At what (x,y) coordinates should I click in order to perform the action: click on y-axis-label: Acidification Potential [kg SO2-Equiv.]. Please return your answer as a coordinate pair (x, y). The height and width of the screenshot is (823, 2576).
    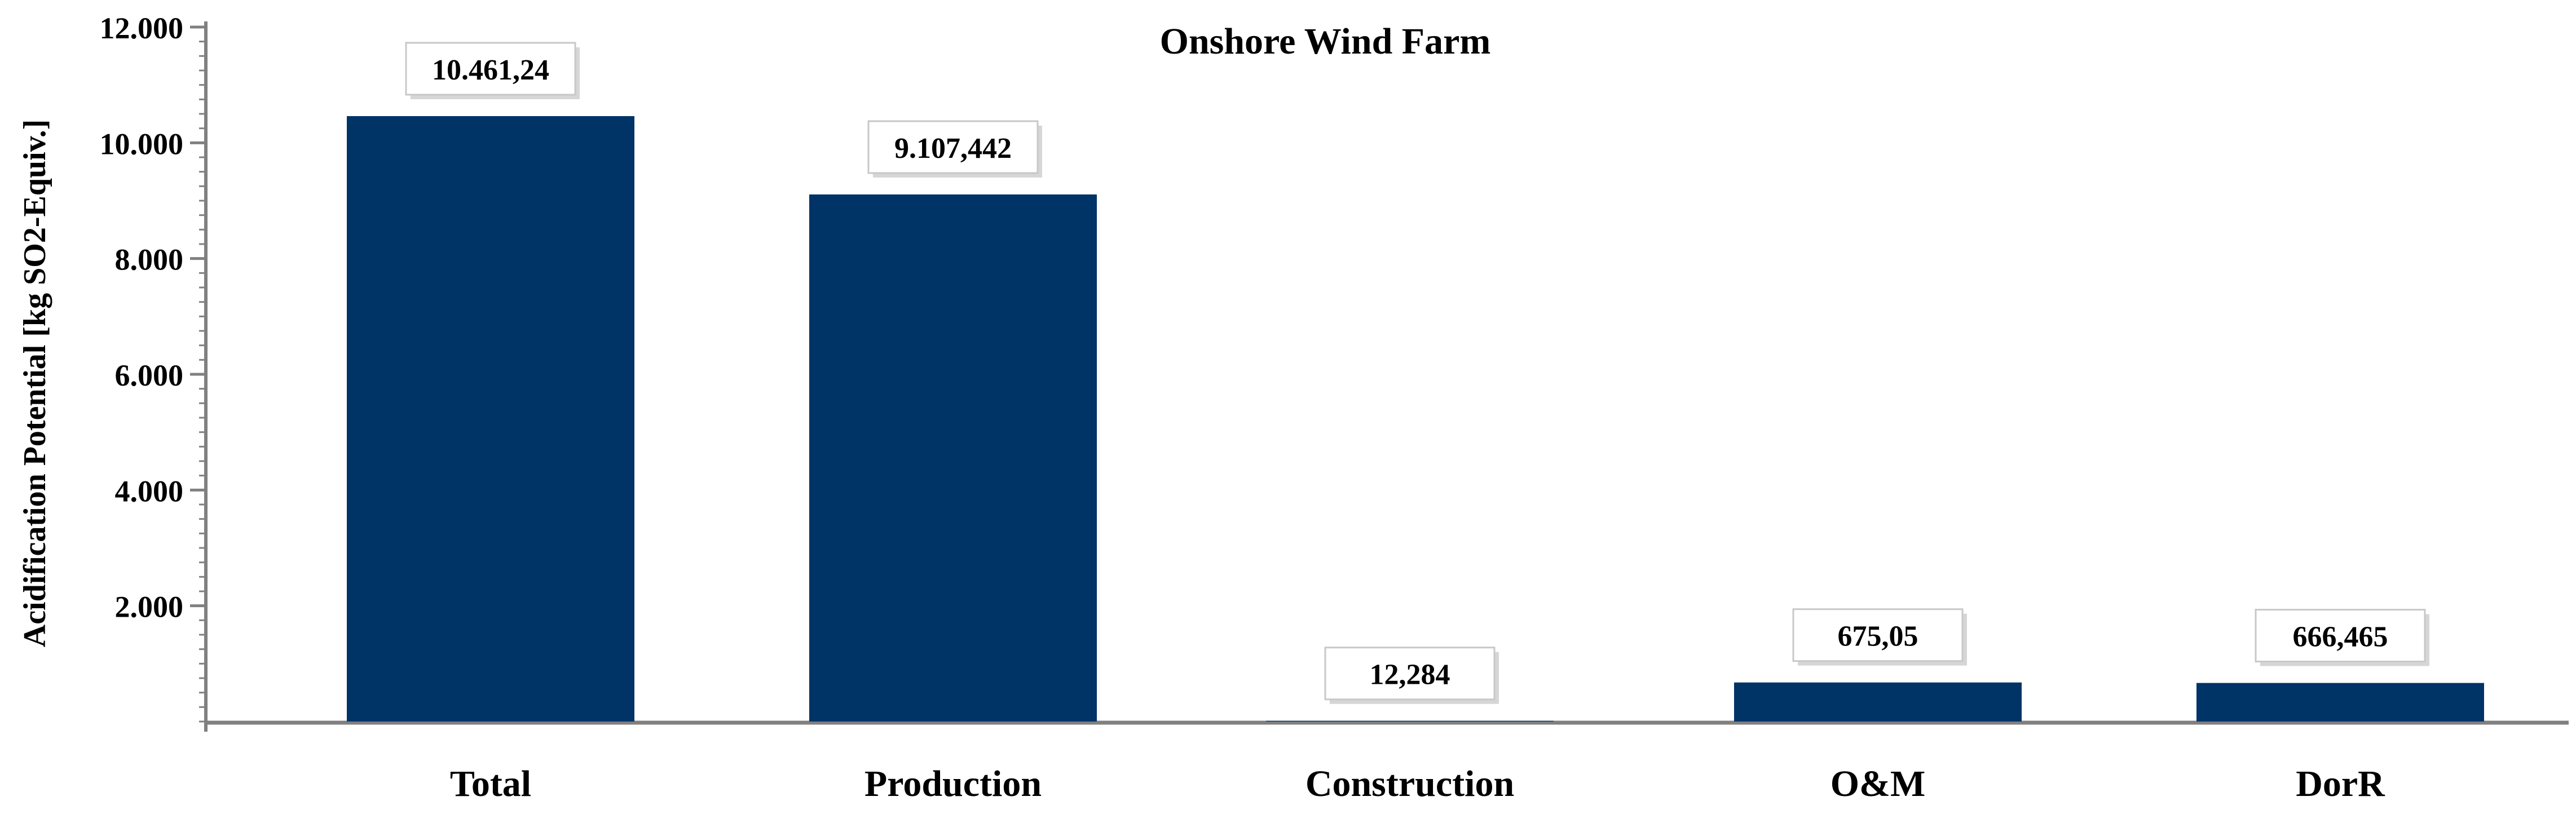
    Looking at the image, I should click on (34, 384).